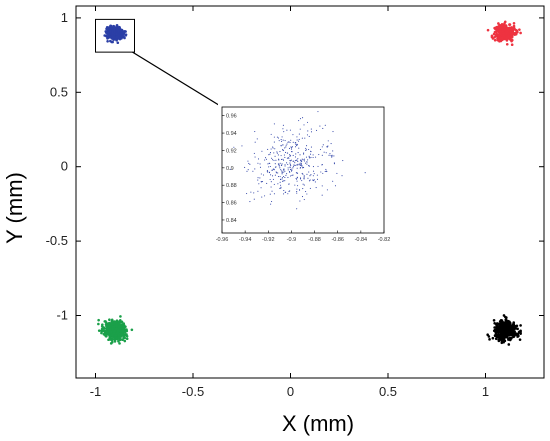 The image size is (550, 441). I want to click on inset-y-tick-label: 0.84, so click(231, 221).